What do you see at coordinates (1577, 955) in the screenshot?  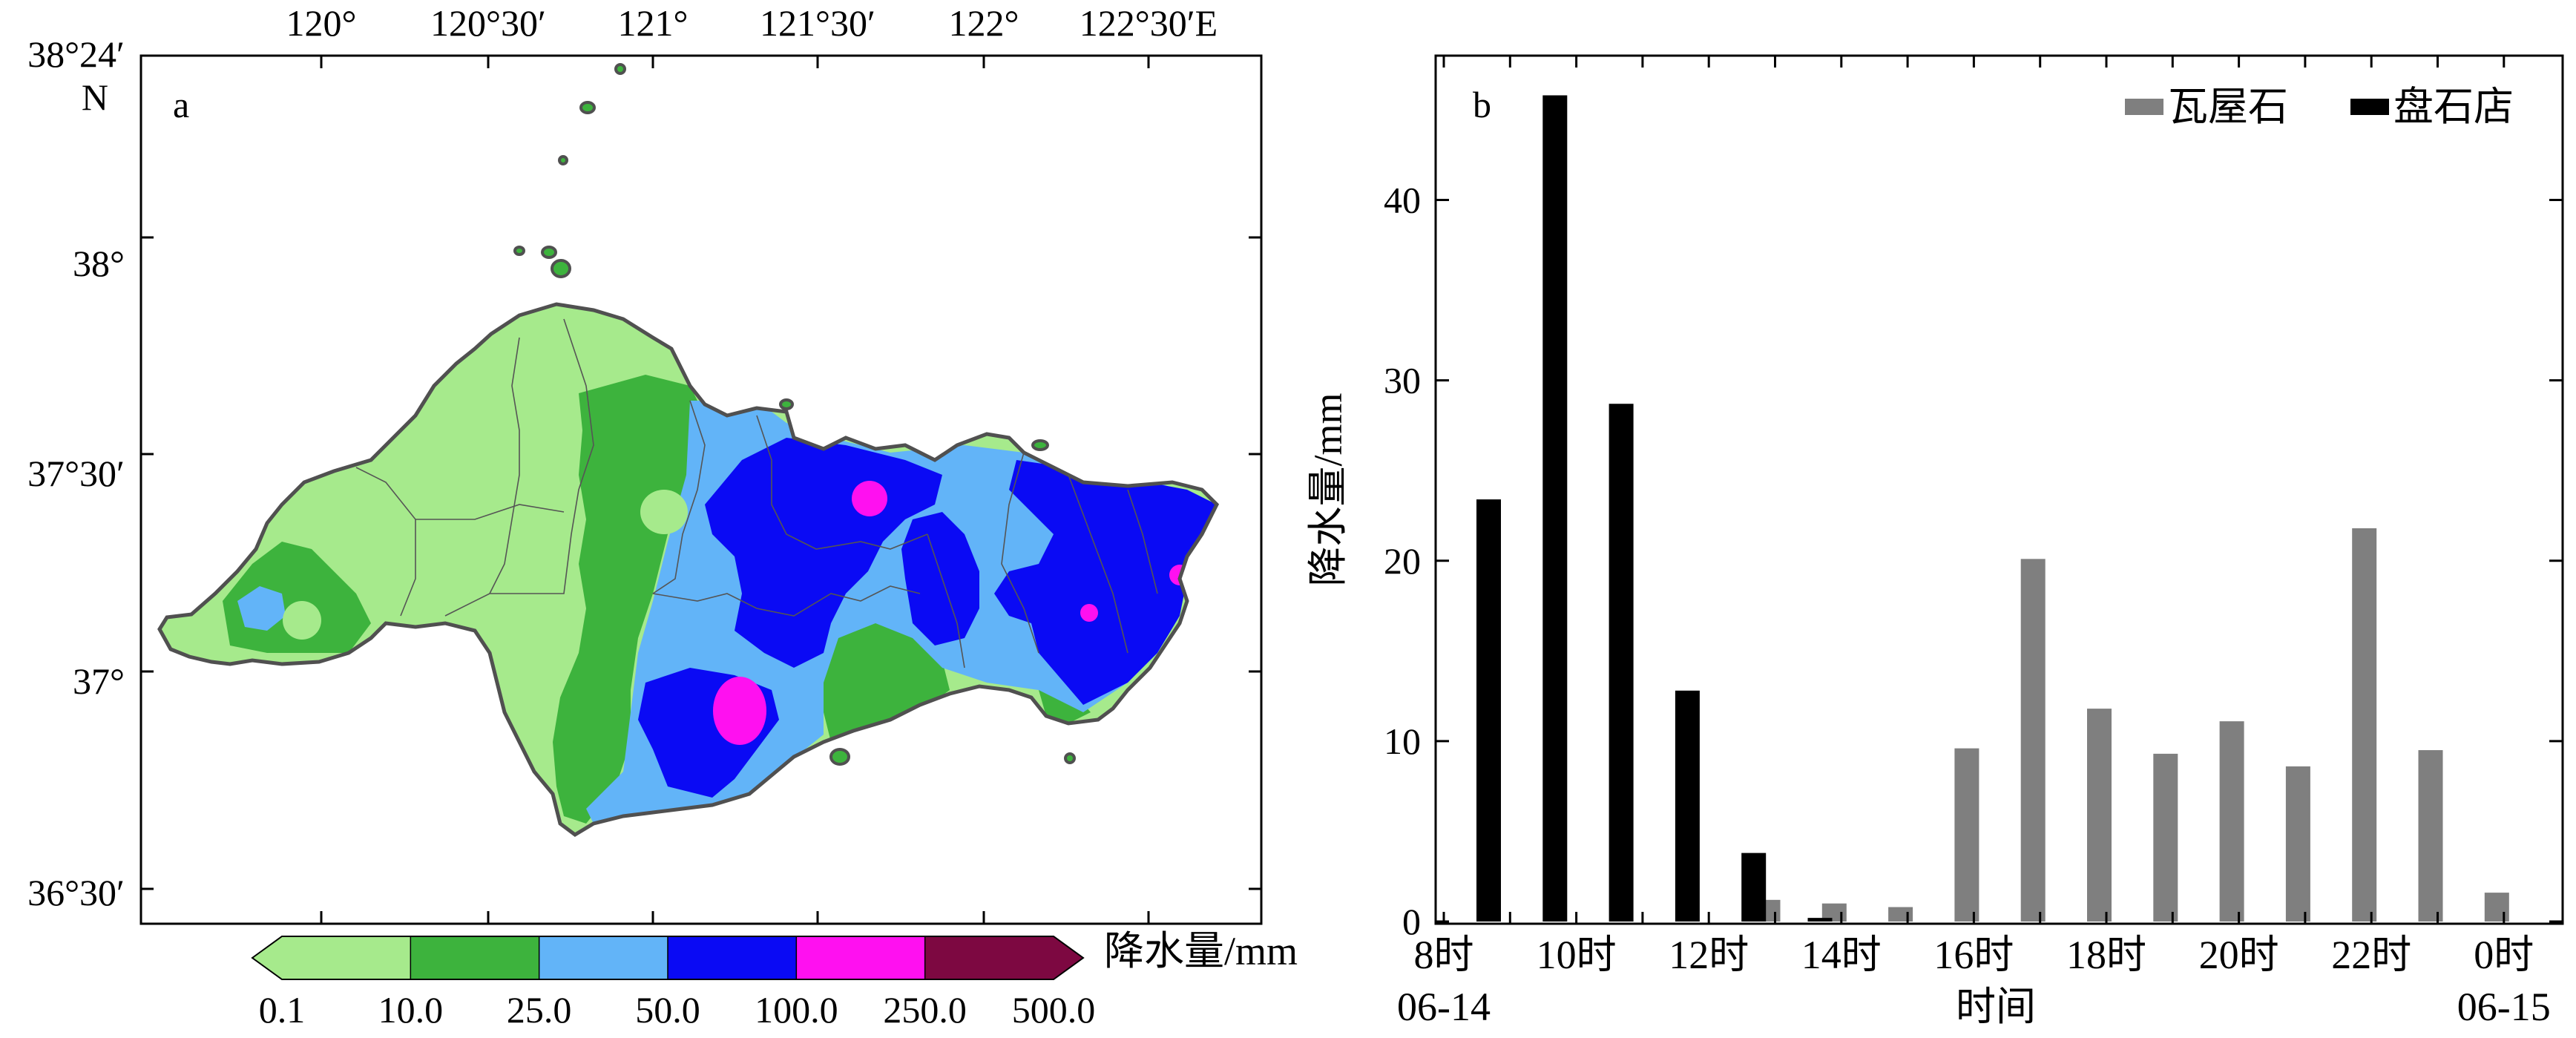 I see `x-tick-label: 10时` at bounding box center [1577, 955].